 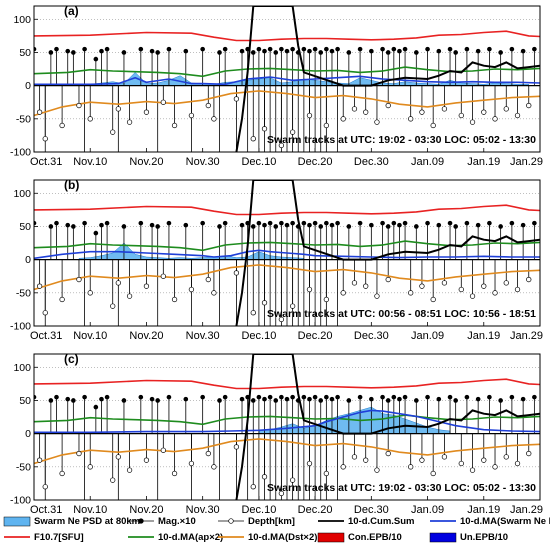 I want to click on legend-label: Depth[km], so click(x=271, y=521).